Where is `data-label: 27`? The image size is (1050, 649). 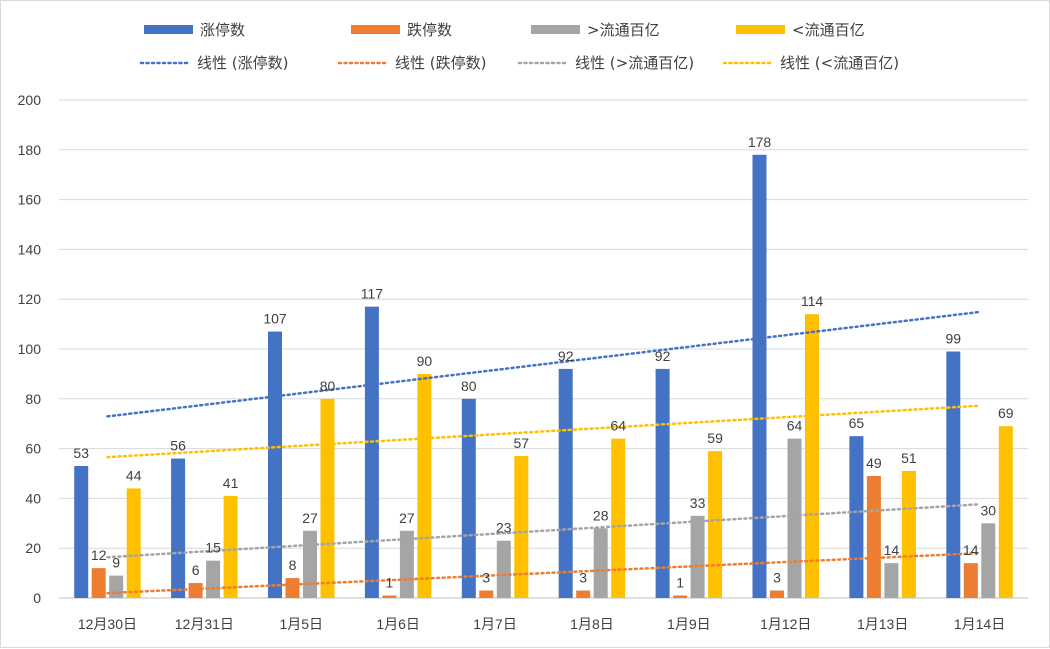 data-label: 27 is located at coordinates (407, 518).